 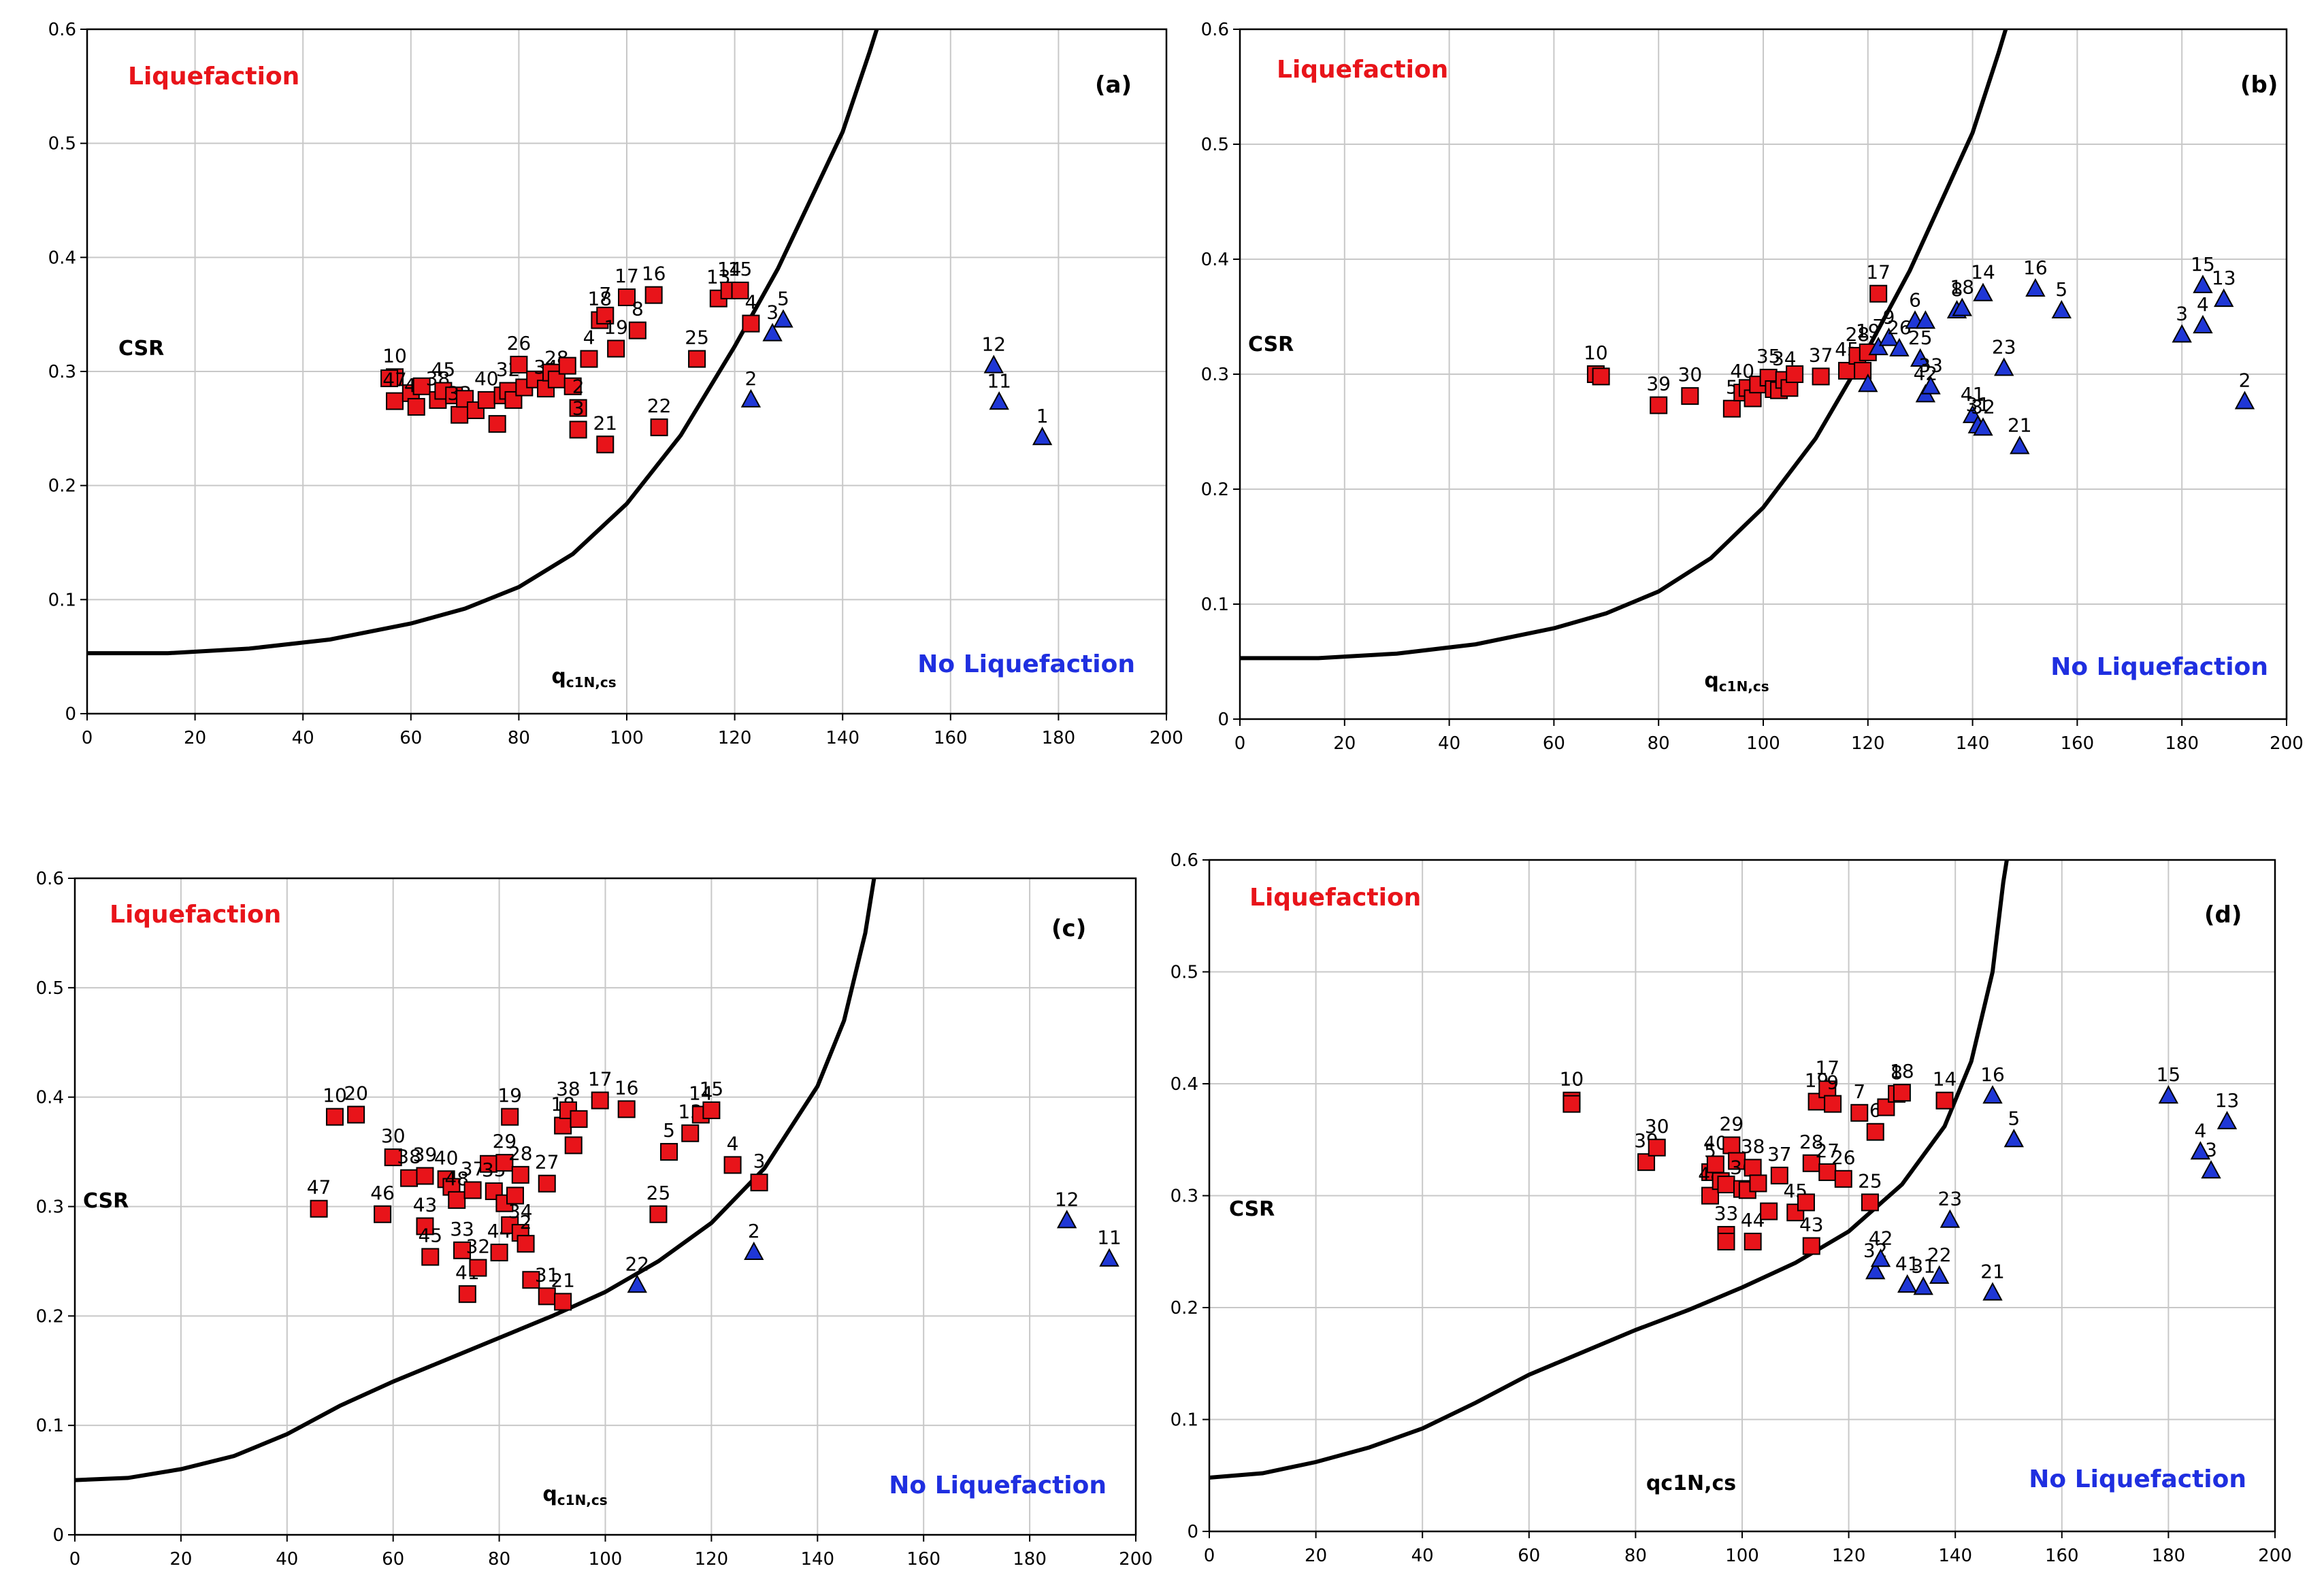 What do you see at coordinates (605, 294) in the screenshot?
I see `point-label: 7` at bounding box center [605, 294].